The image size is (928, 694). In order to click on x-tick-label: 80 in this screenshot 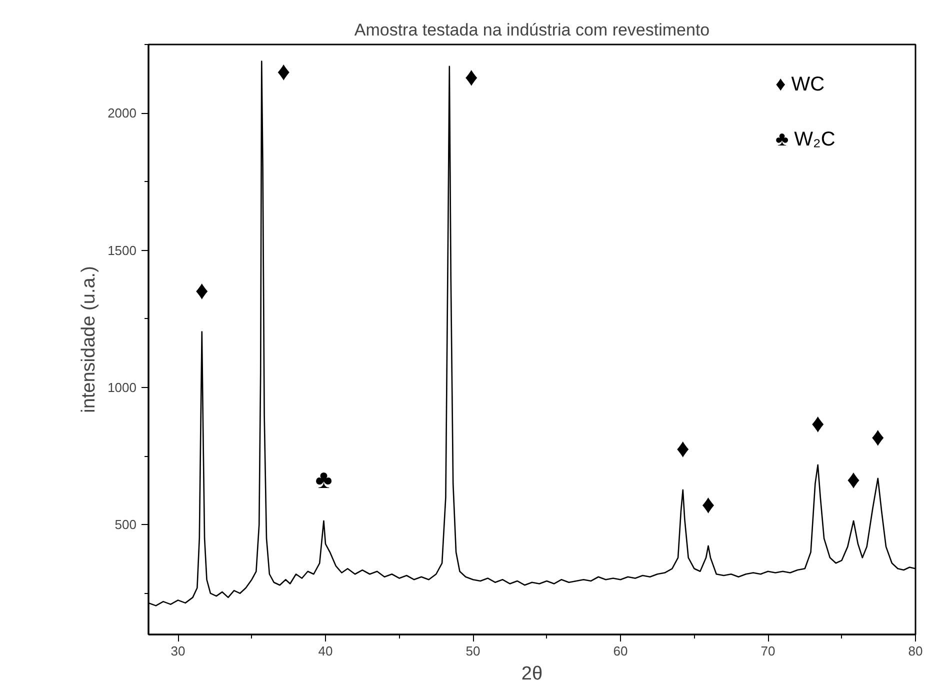, I will do `click(915, 651)`.